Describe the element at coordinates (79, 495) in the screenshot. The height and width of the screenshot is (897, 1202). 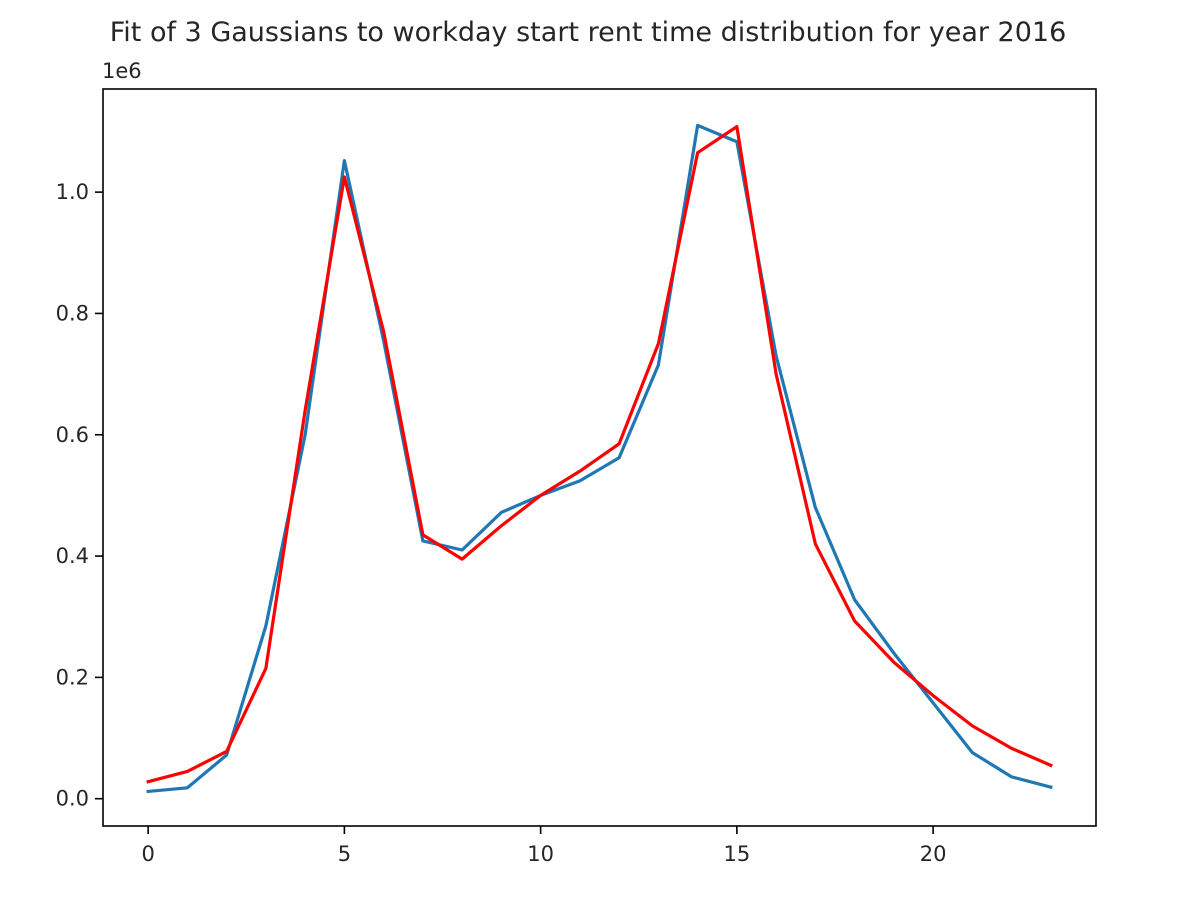
I see `y-axis-ticks: 0.0 0.2 0.4 0.6 0.8 1.0` at that location.